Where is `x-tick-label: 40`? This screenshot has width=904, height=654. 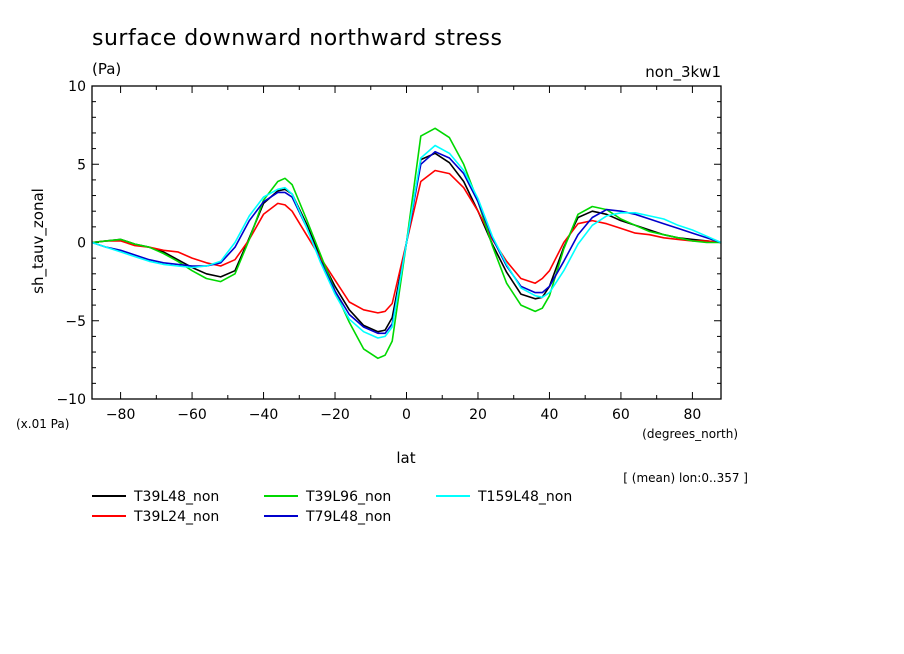
x-tick-label: 40 is located at coordinates (550, 415).